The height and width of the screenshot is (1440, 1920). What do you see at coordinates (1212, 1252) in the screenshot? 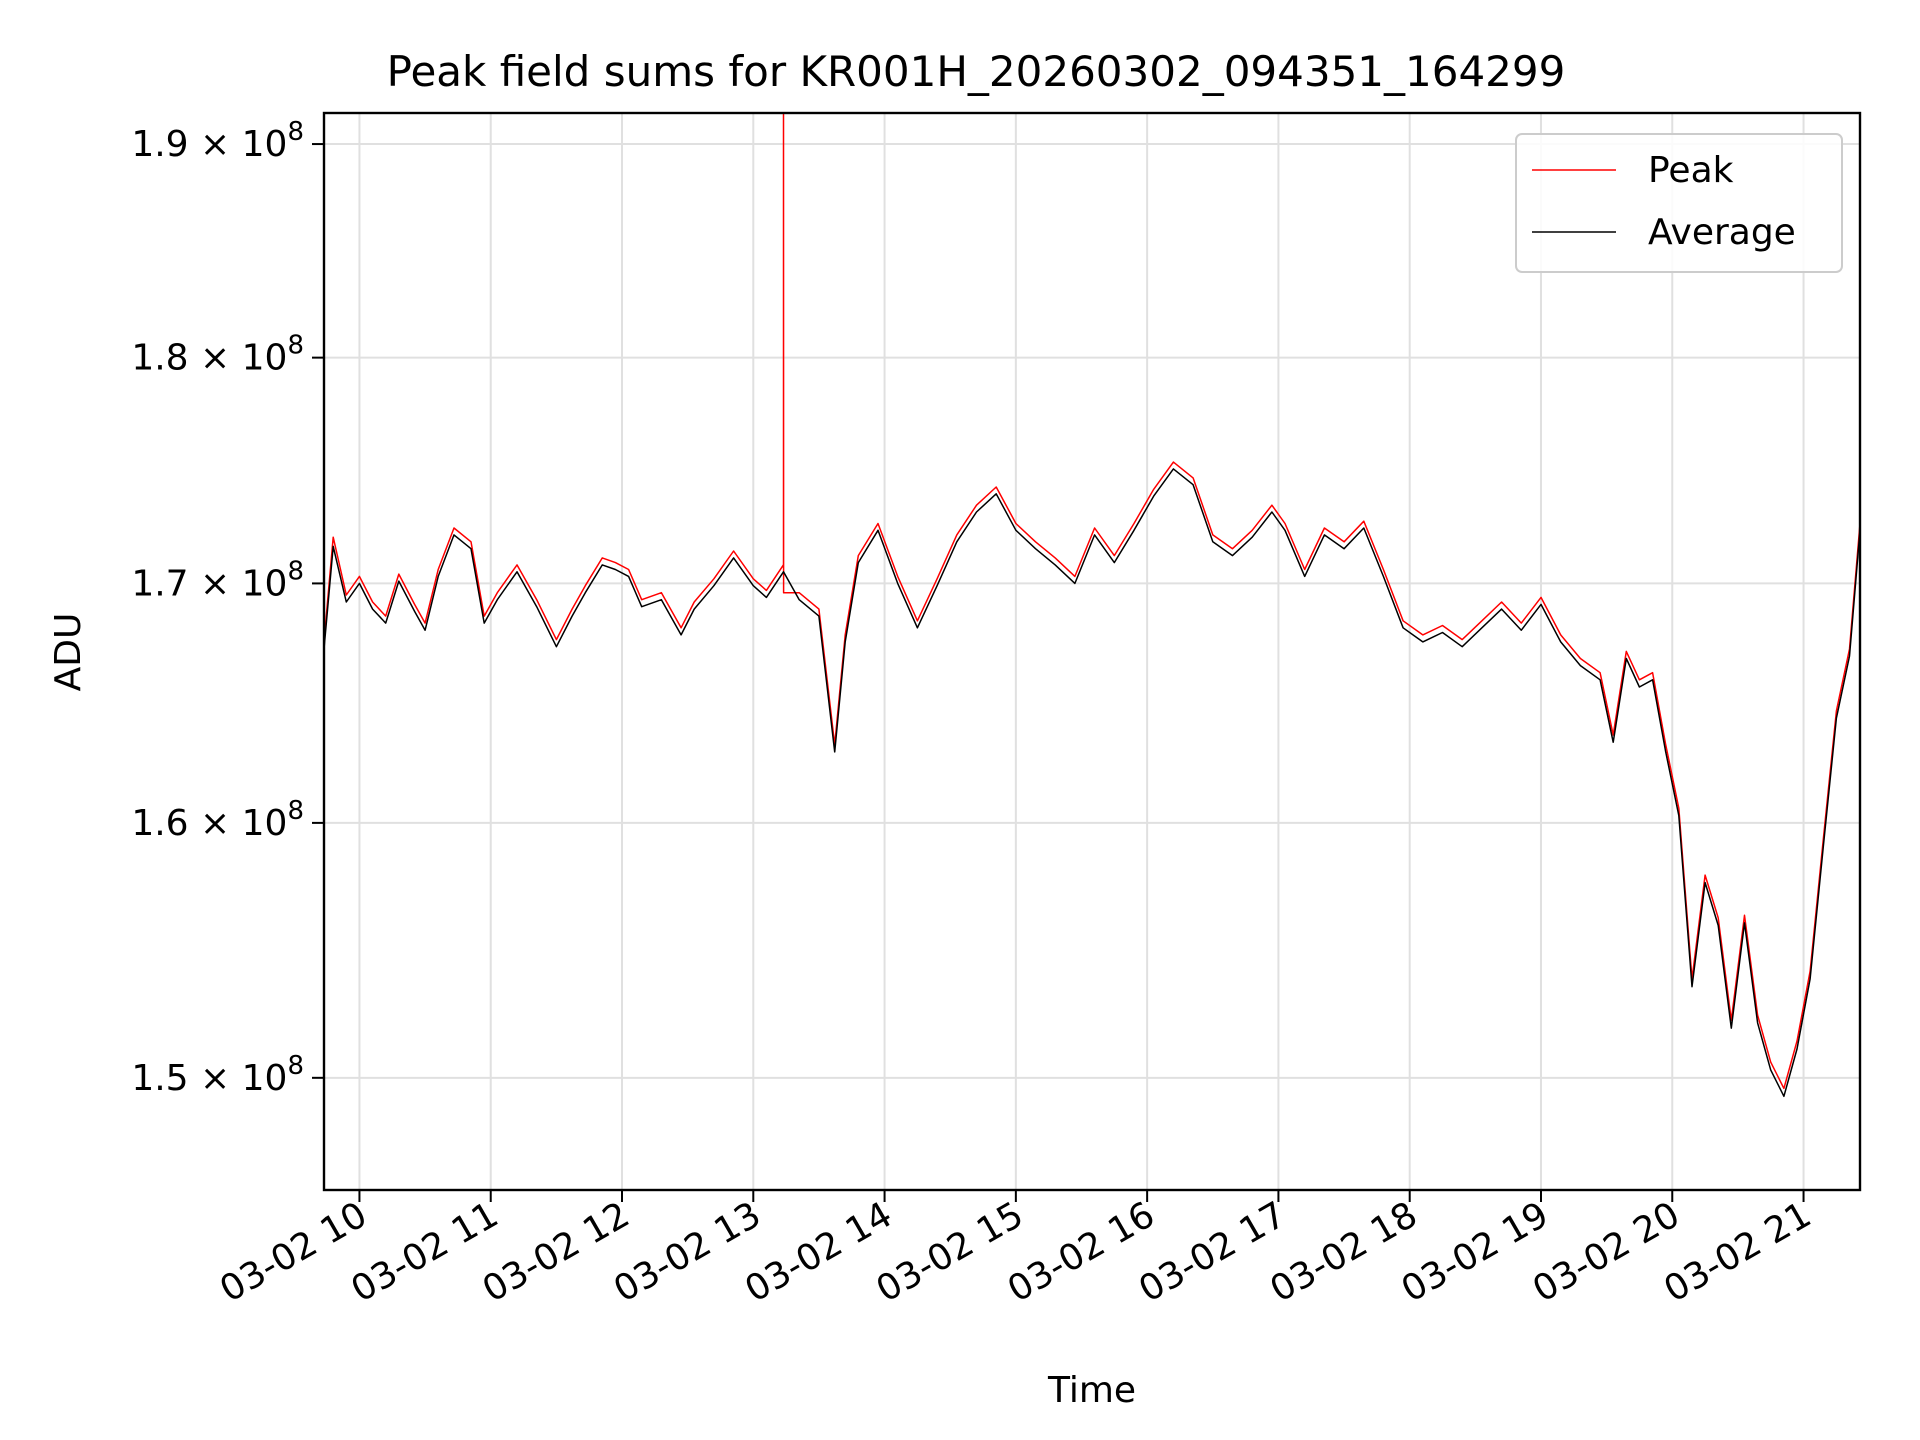
I see `x-tick-label: 03-02 17` at bounding box center [1212, 1252].